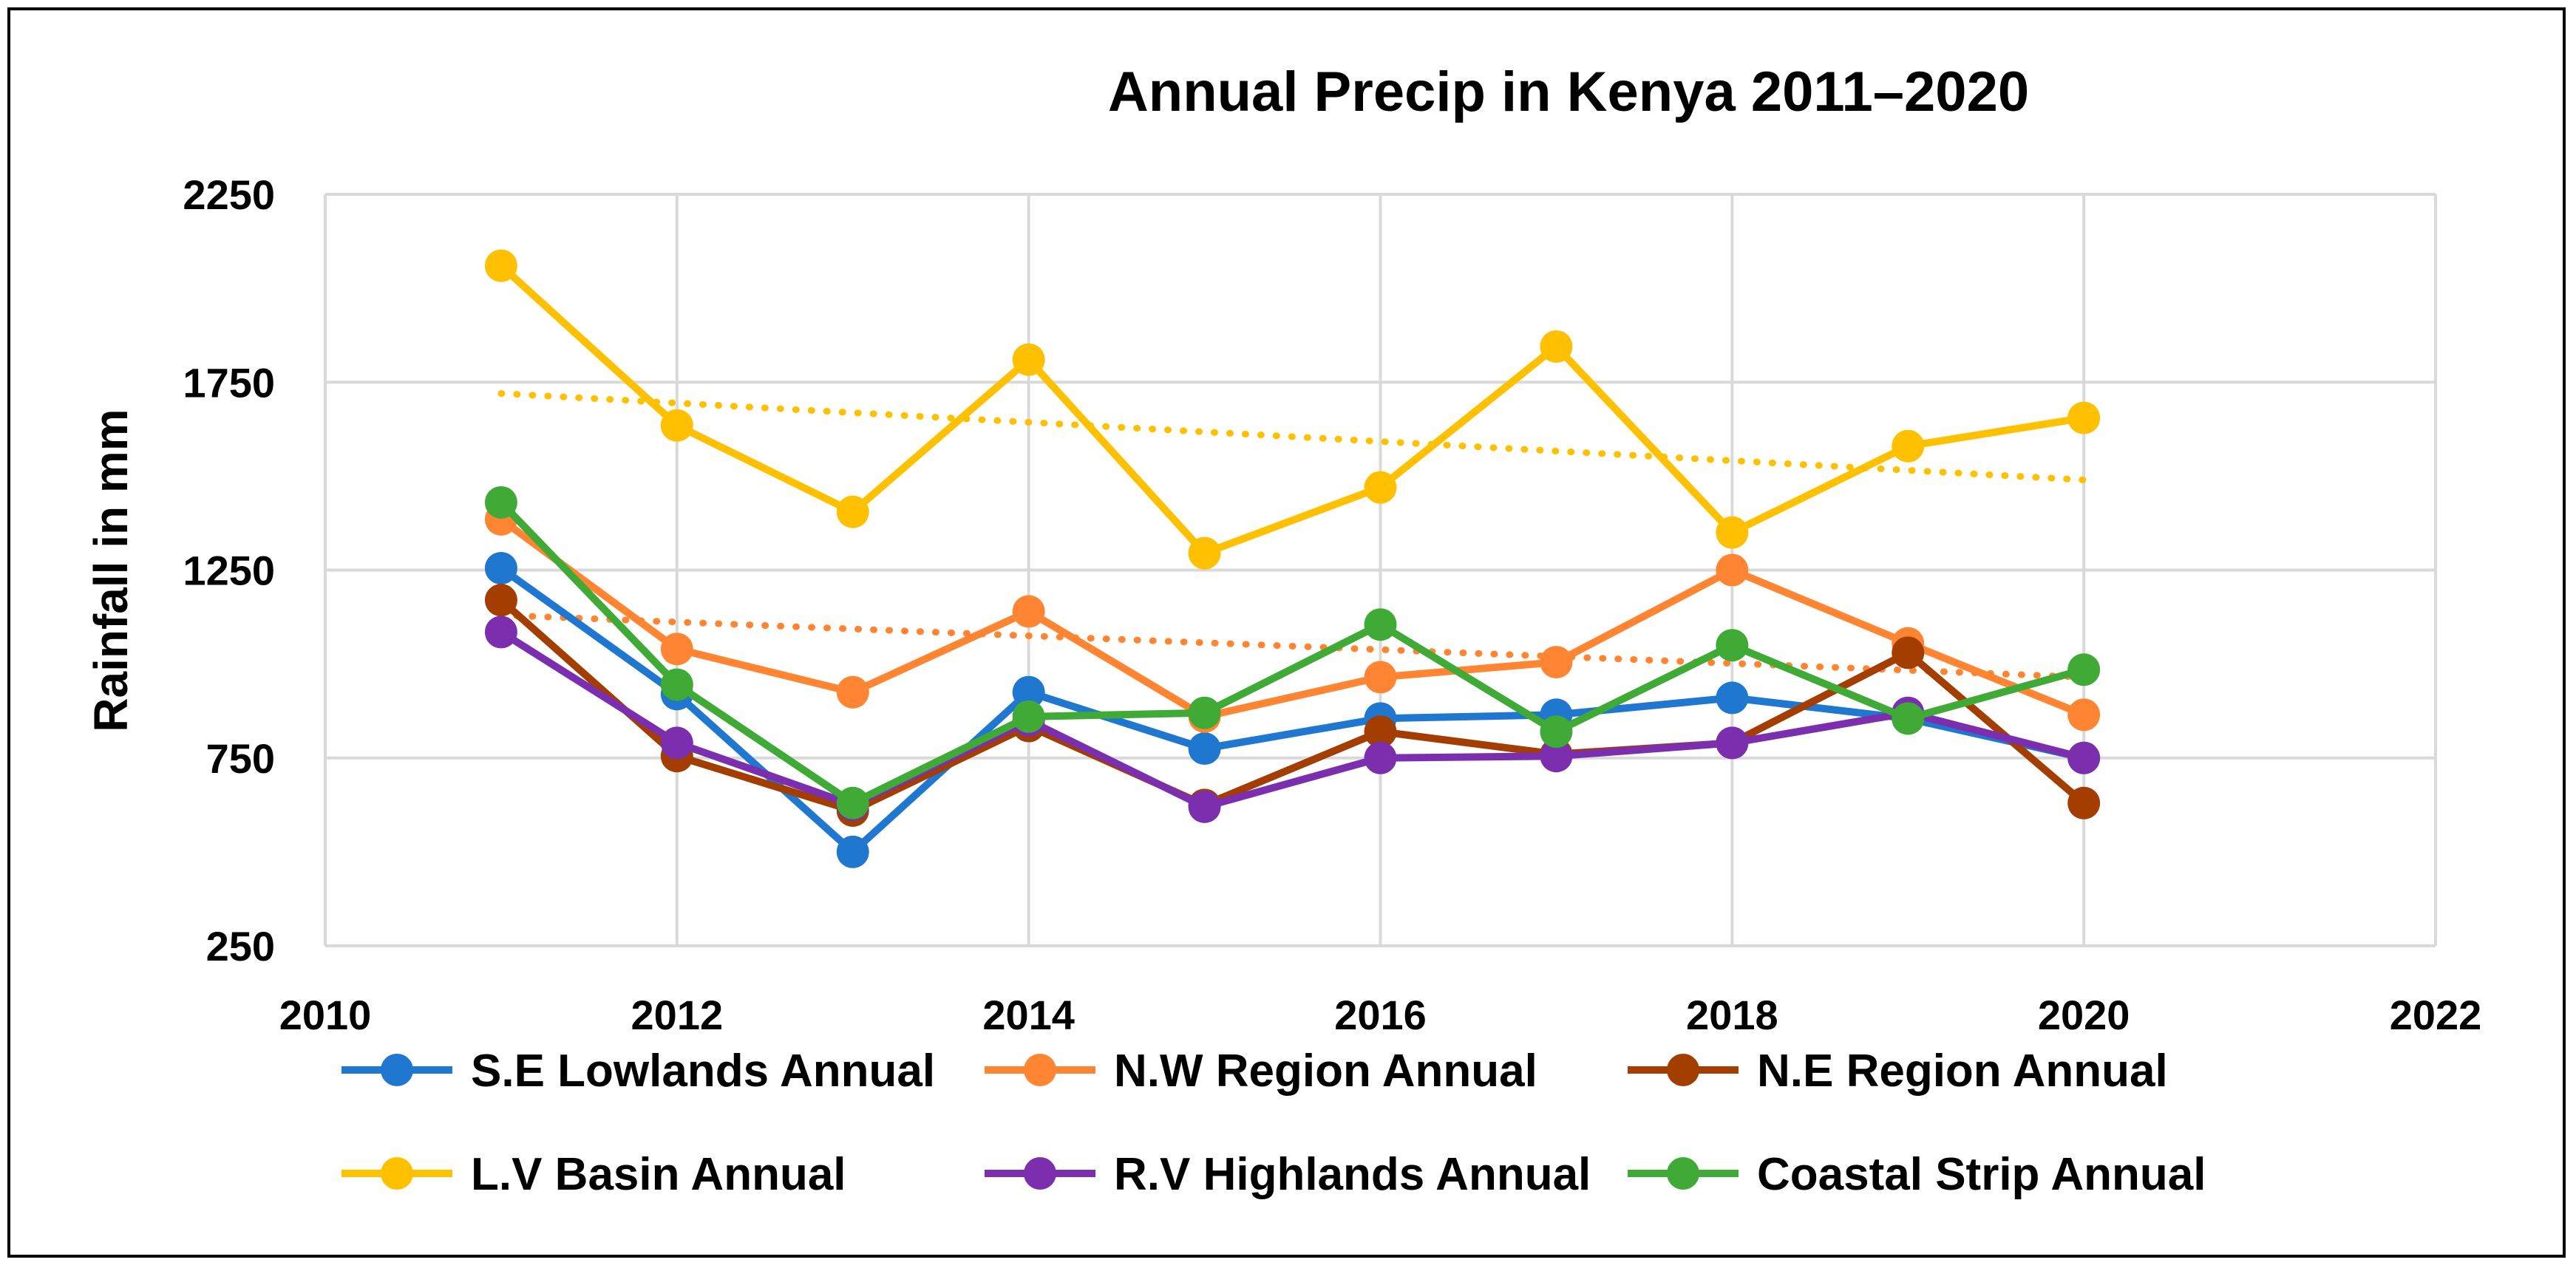 This screenshot has height=1268, width=2576. Describe the element at coordinates (1556, 756) in the screenshot. I see `series-4-point-2017` at that location.